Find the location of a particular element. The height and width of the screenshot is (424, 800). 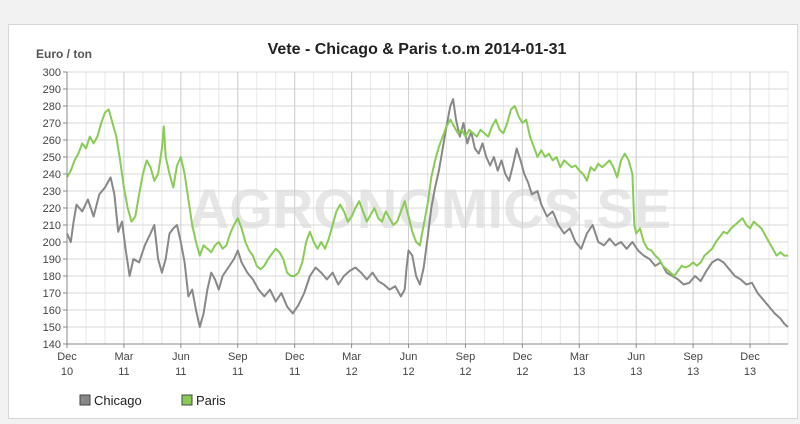

y-tick-label: 190 is located at coordinates (52, 260).